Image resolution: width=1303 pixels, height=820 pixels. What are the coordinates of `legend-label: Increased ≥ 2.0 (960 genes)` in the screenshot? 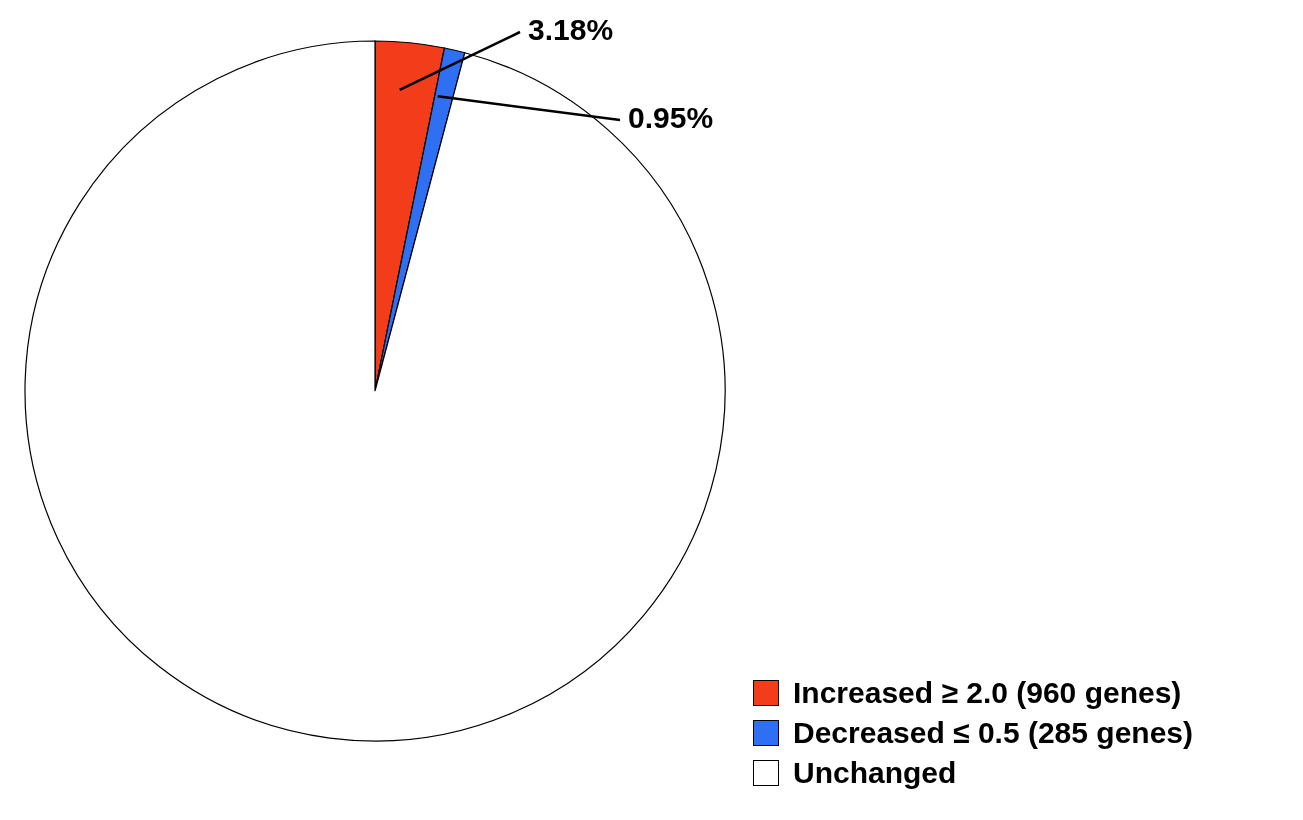 It's located at (987, 693).